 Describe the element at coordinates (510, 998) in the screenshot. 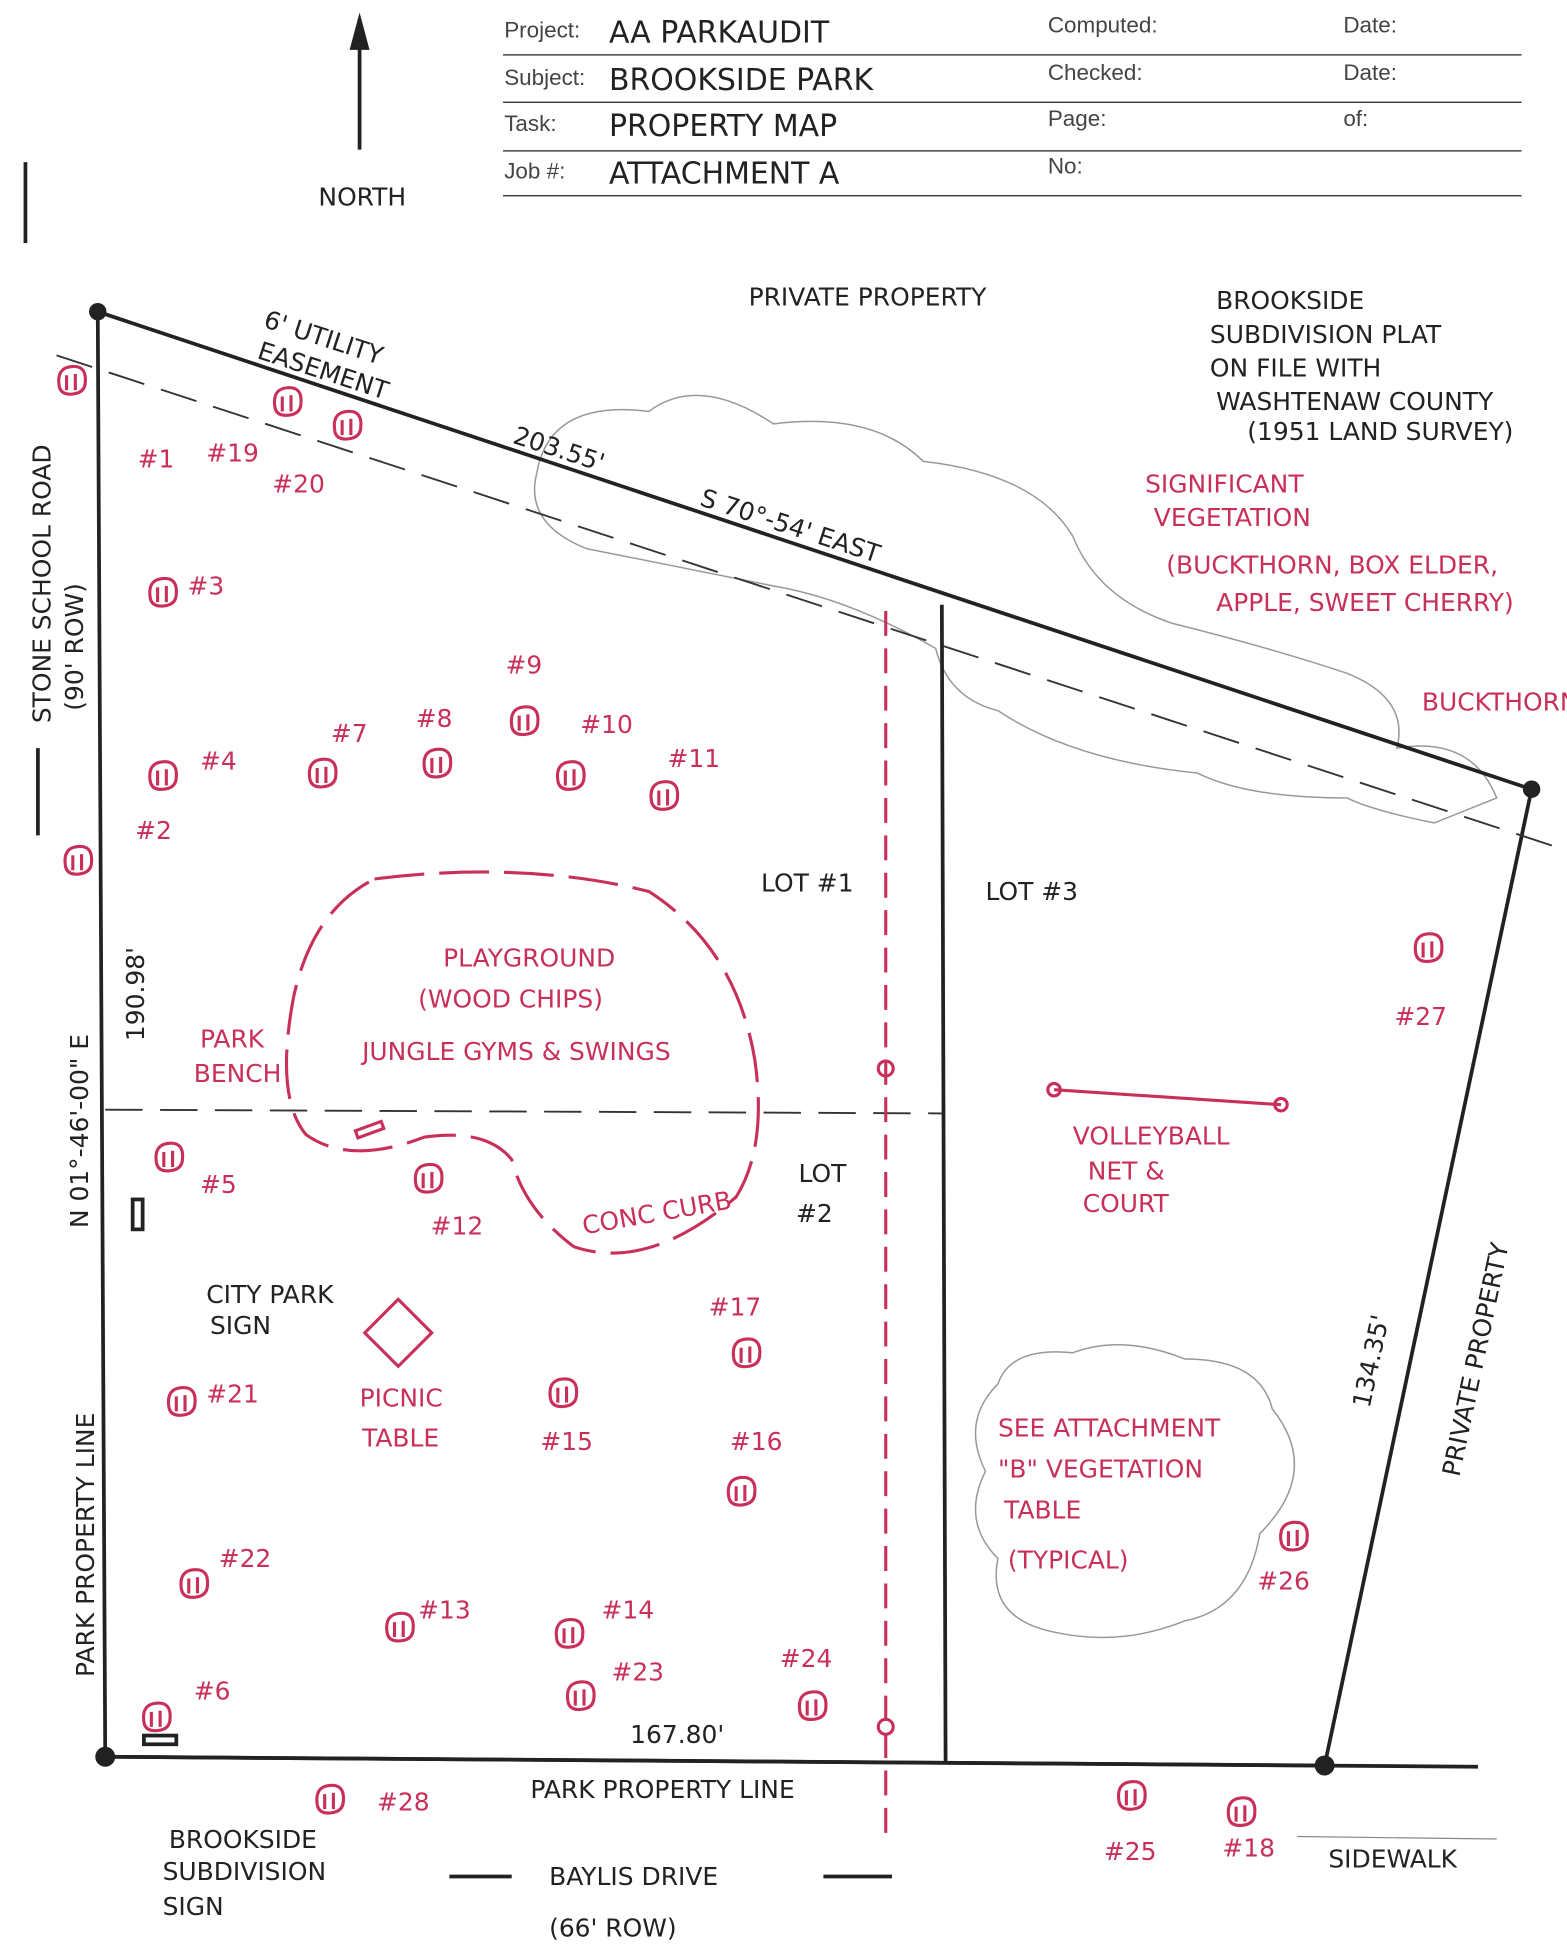

I see `label: (WOOD CHIPS)` at that location.